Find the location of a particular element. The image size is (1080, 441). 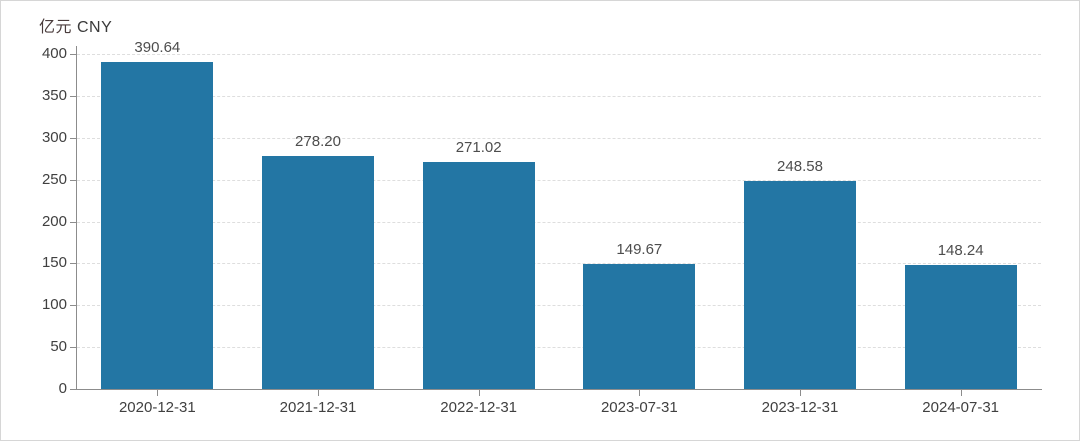

bar-value-2020-12-31: 390.64 is located at coordinates (157, 47).